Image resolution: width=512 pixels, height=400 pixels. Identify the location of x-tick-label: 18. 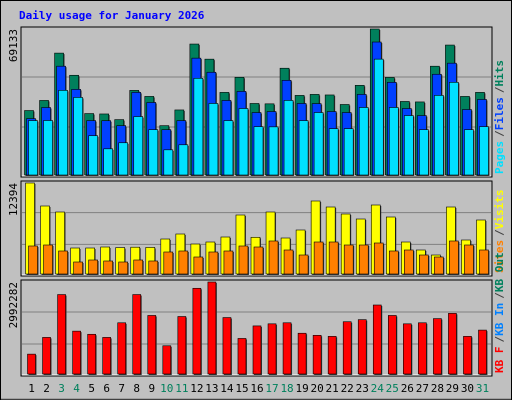
(286, 388).